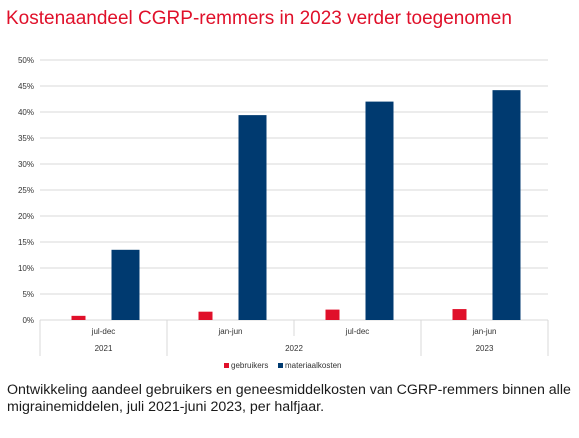 Image resolution: width=579 pixels, height=438 pixels. Describe the element at coordinates (26, 112) in the screenshot. I see `y-tick-label: 40%` at that location.